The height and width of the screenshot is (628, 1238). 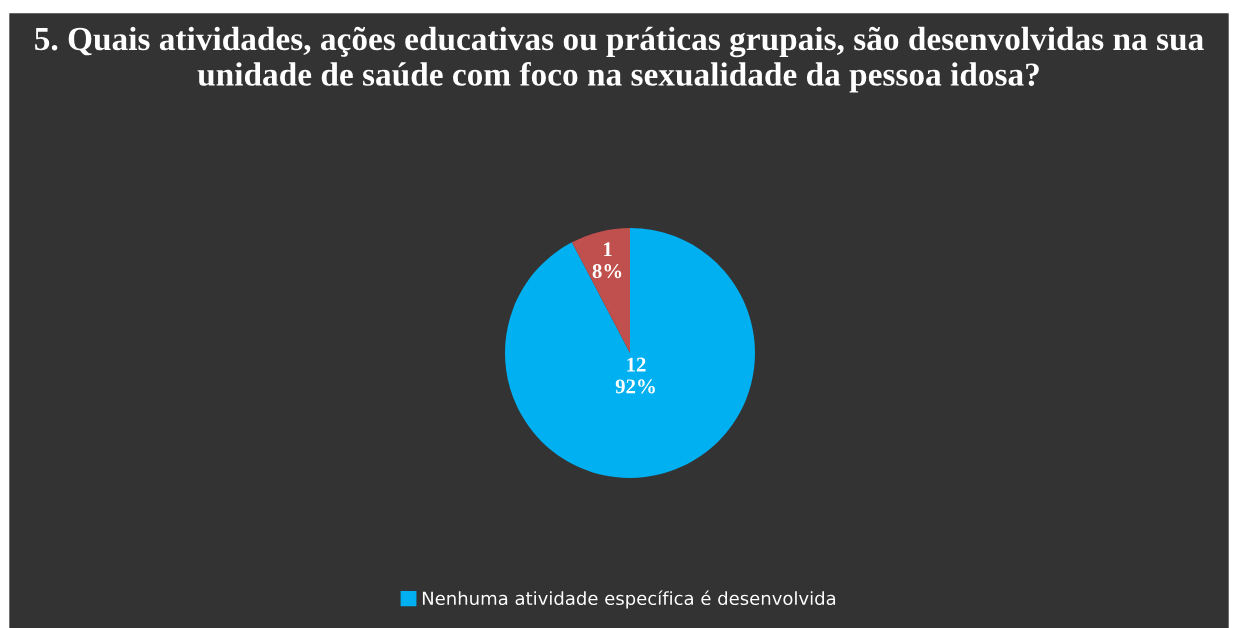 What do you see at coordinates (629, 599) in the screenshot?
I see `legend-label: Nenhuma atividade específica é desenvolvida` at bounding box center [629, 599].